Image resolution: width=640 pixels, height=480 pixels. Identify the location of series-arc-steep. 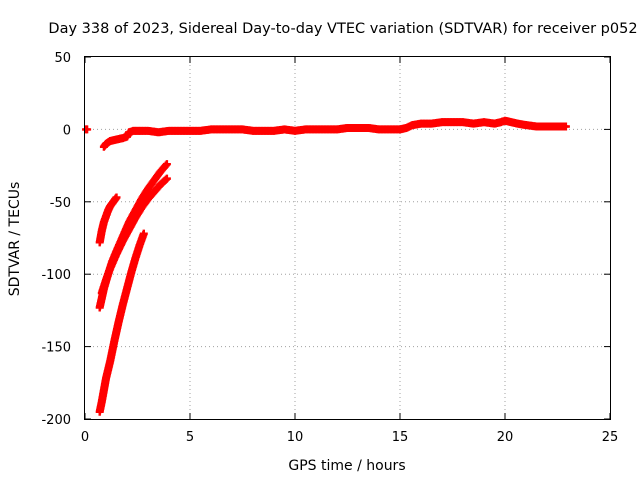
(121, 322).